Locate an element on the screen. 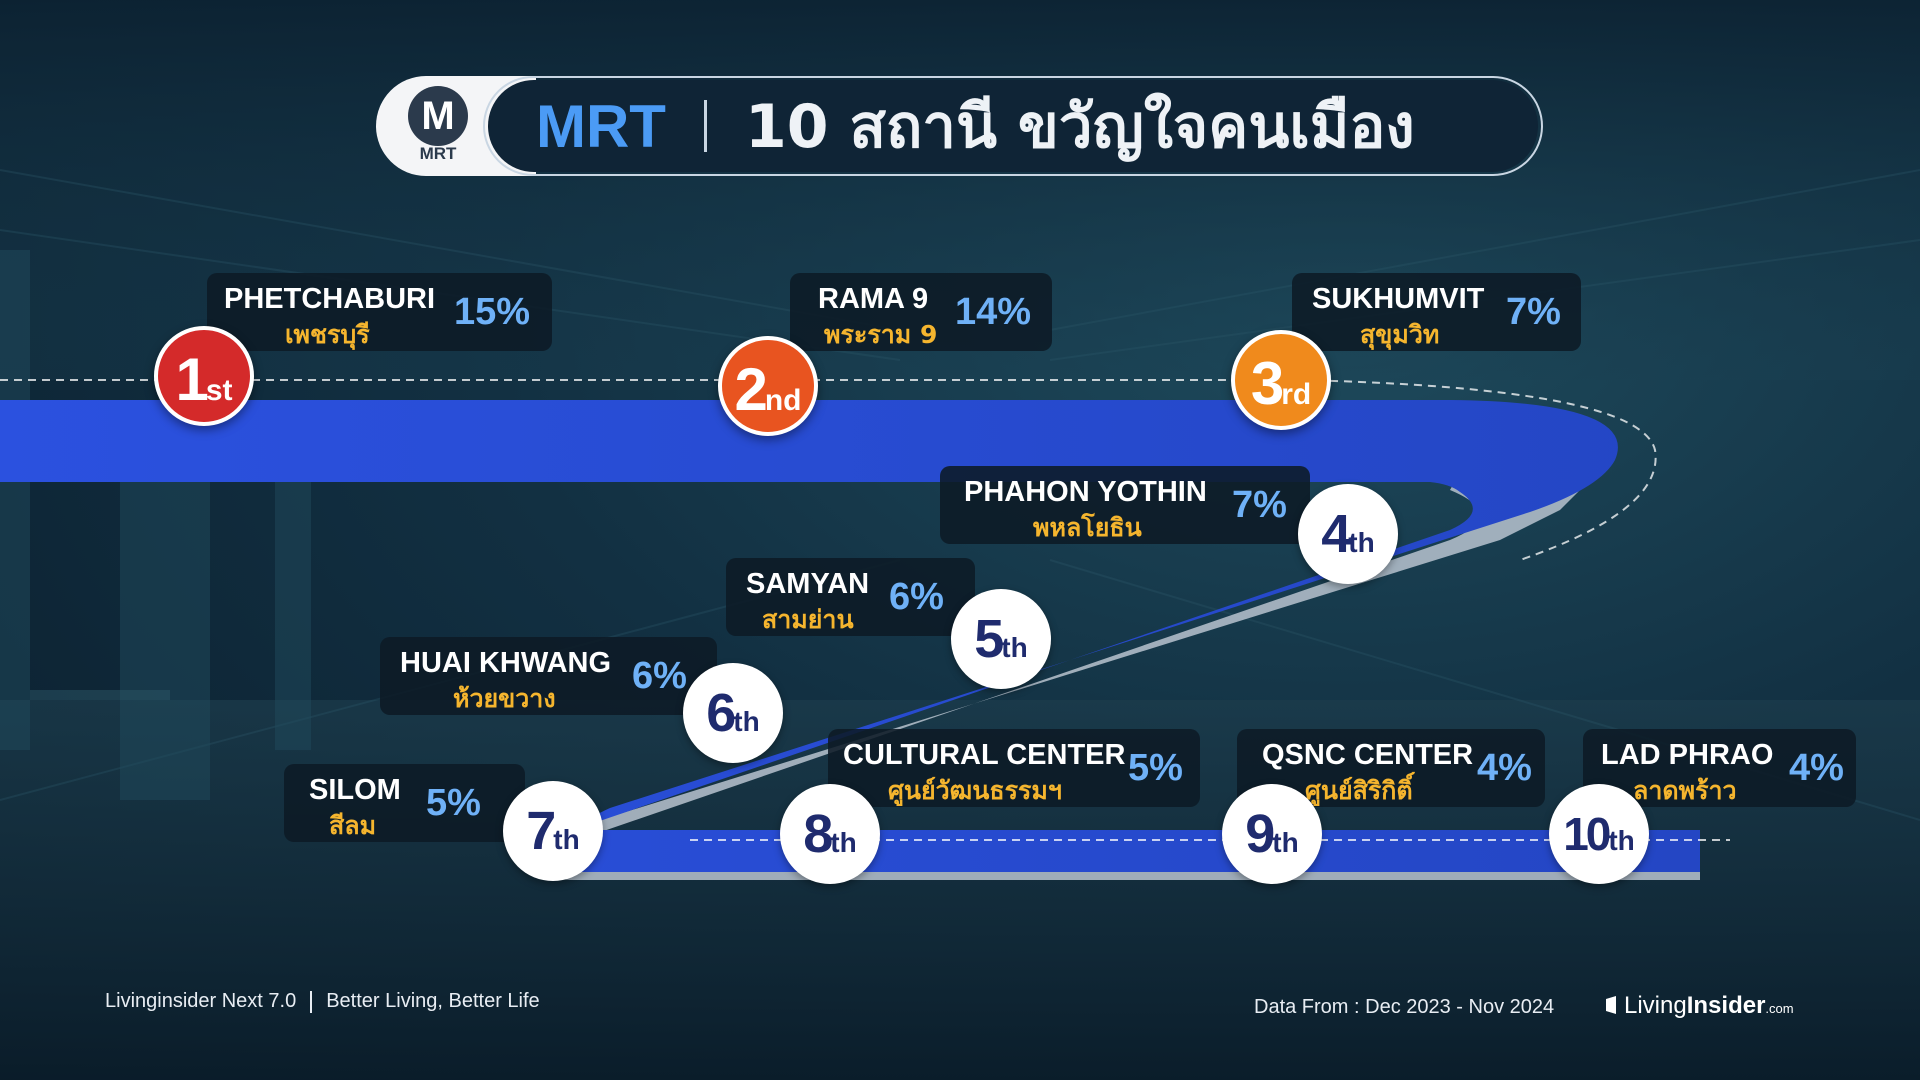 The image size is (1920, 1080). mrt-logo-label: MRT is located at coordinates (438, 153).